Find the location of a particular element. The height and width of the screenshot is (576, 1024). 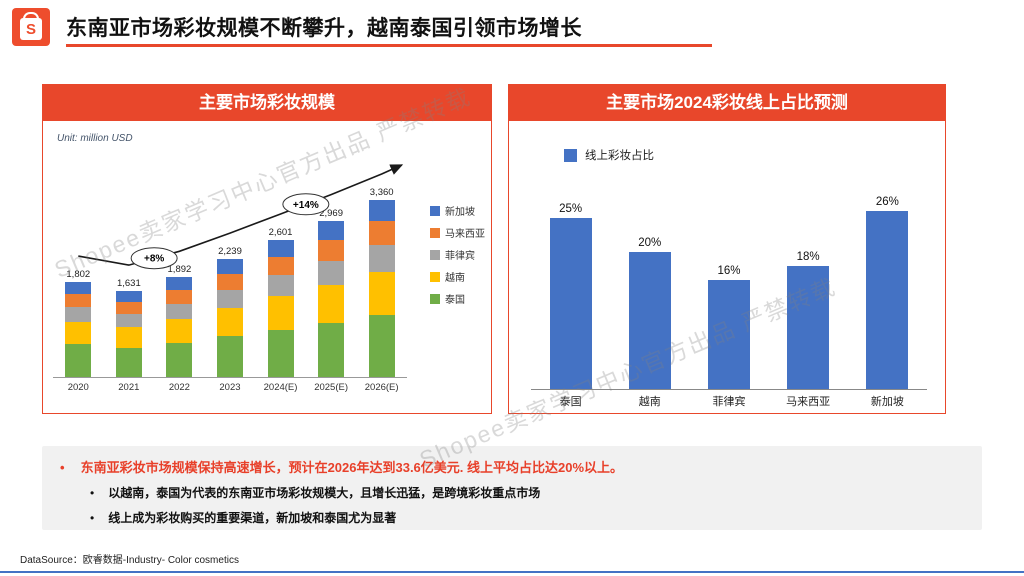

online-share-plot: 25% 20% 16% 18% 26% is located at coordinates (729, 283).